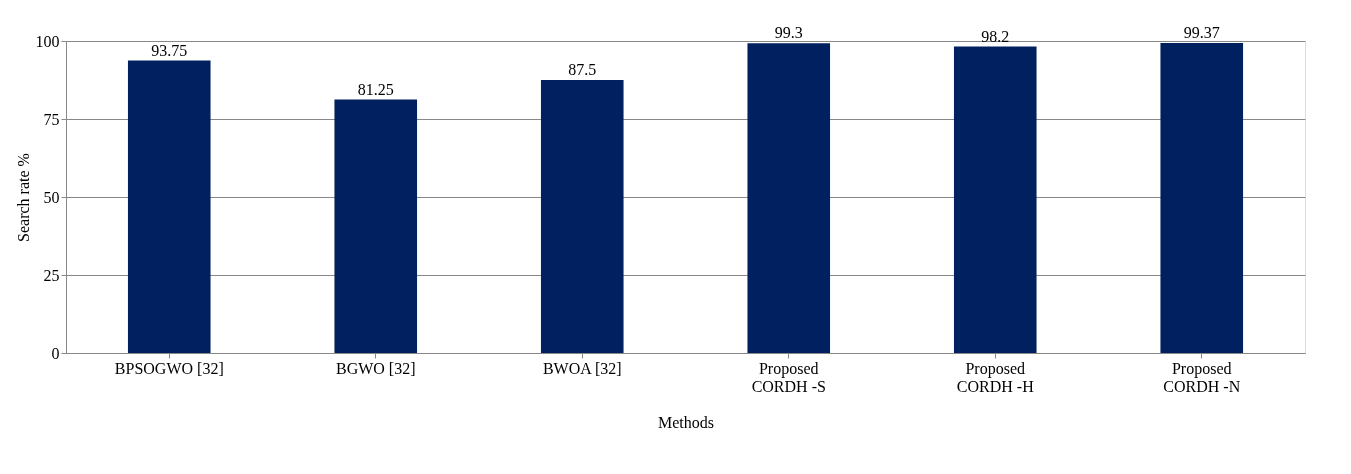 Image resolution: width=1351 pixels, height=474 pixels. What do you see at coordinates (47, 41) in the screenshot?
I see `y-tick-label: 100` at bounding box center [47, 41].